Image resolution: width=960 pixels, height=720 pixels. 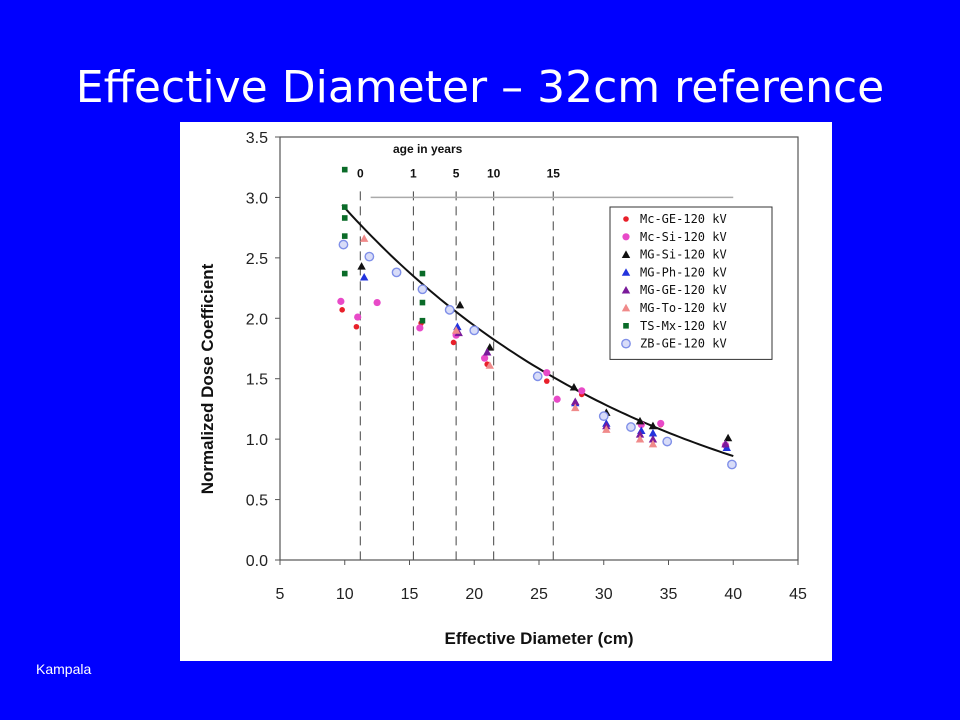 I want to click on fit-curve, so click(x=537, y=331).